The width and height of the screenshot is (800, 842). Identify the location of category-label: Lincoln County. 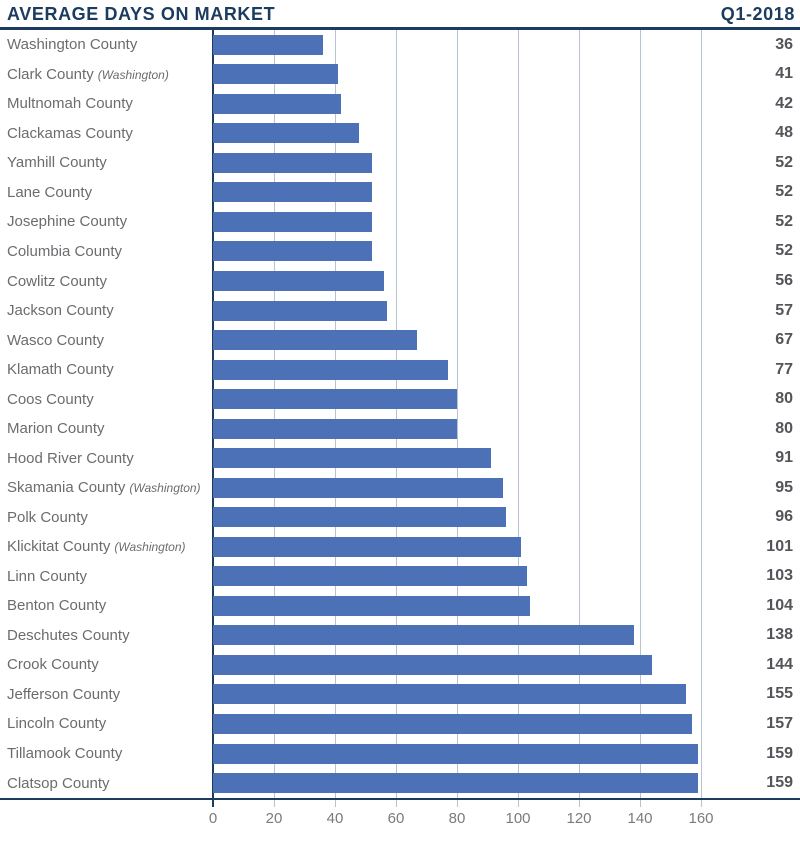
(106, 723).